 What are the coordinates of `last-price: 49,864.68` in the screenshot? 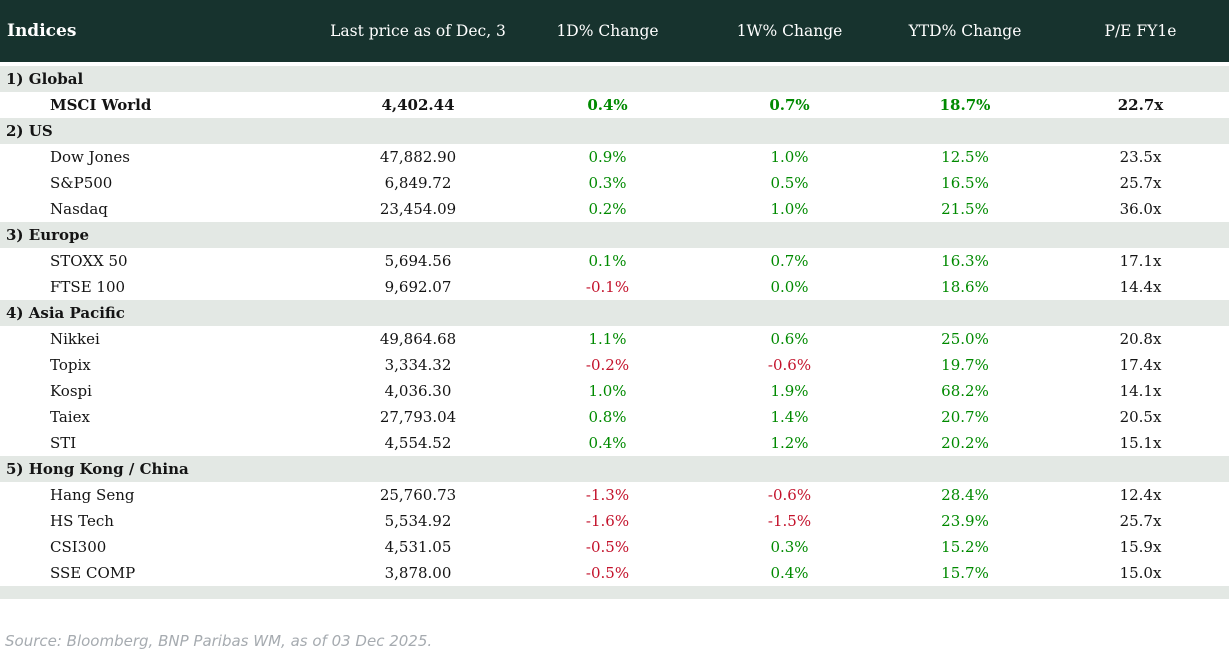 It's located at (418, 339).